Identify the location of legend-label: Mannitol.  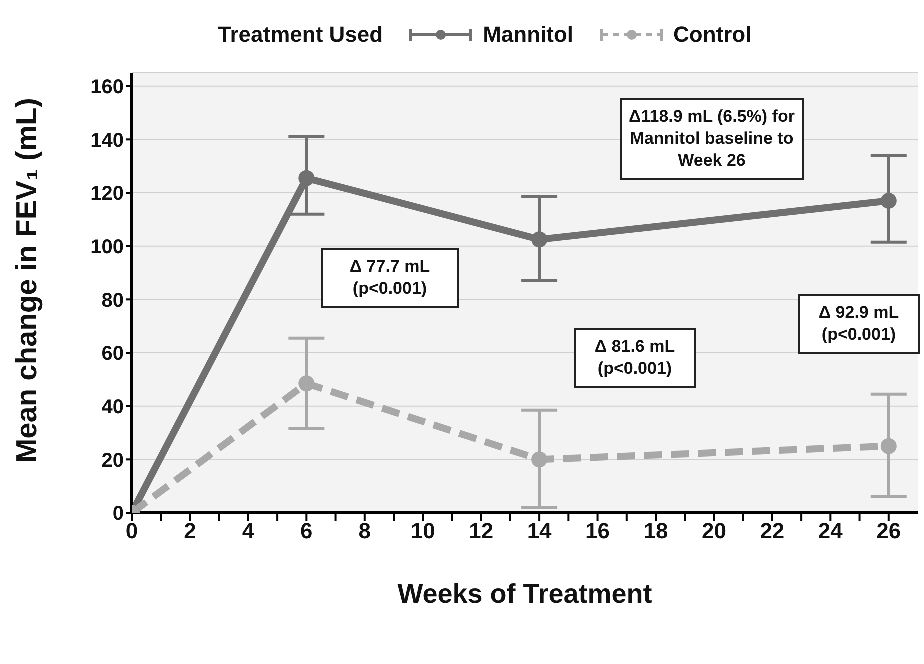
(528, 35).